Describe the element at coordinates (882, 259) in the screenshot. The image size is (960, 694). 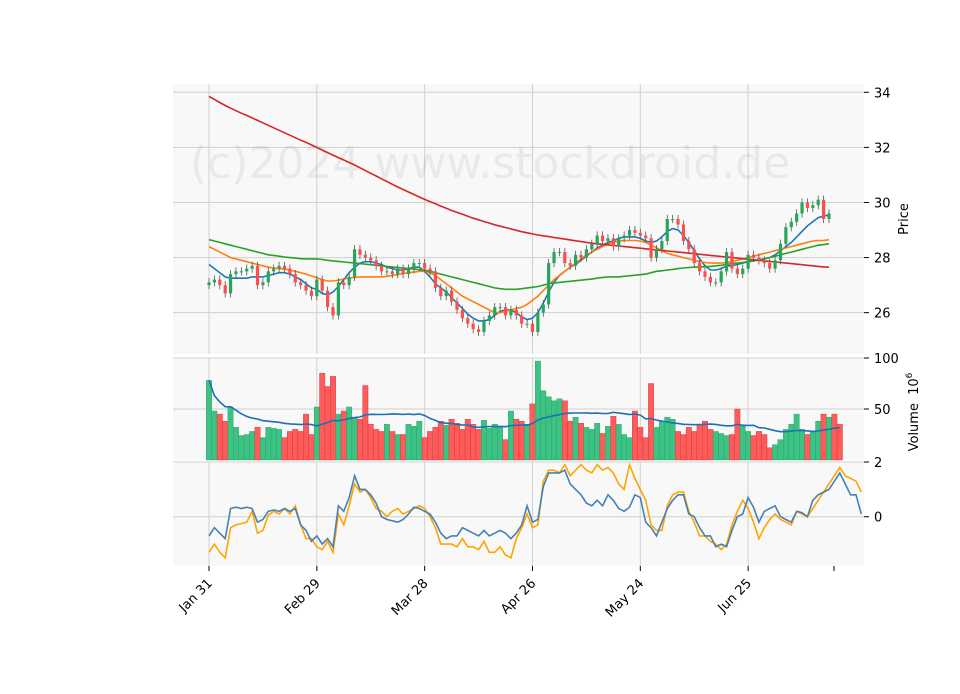
I see `price-tick-label: 28` at that location.